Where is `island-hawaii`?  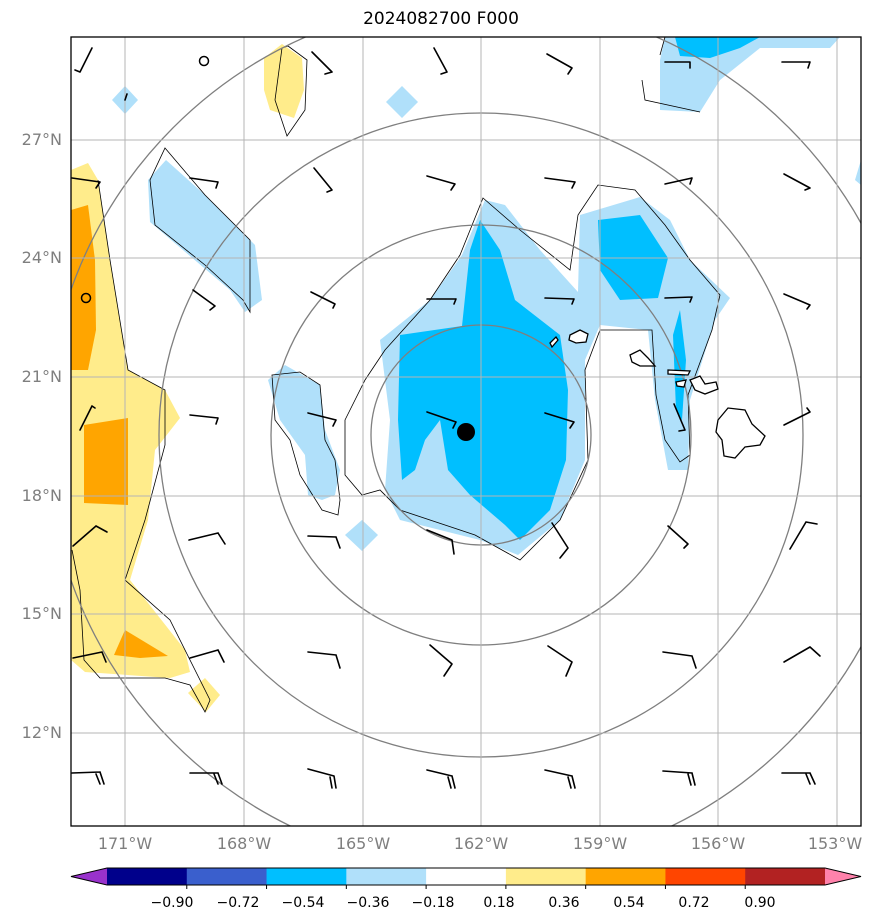
island-hawaii is located at coordinates (740, 433).